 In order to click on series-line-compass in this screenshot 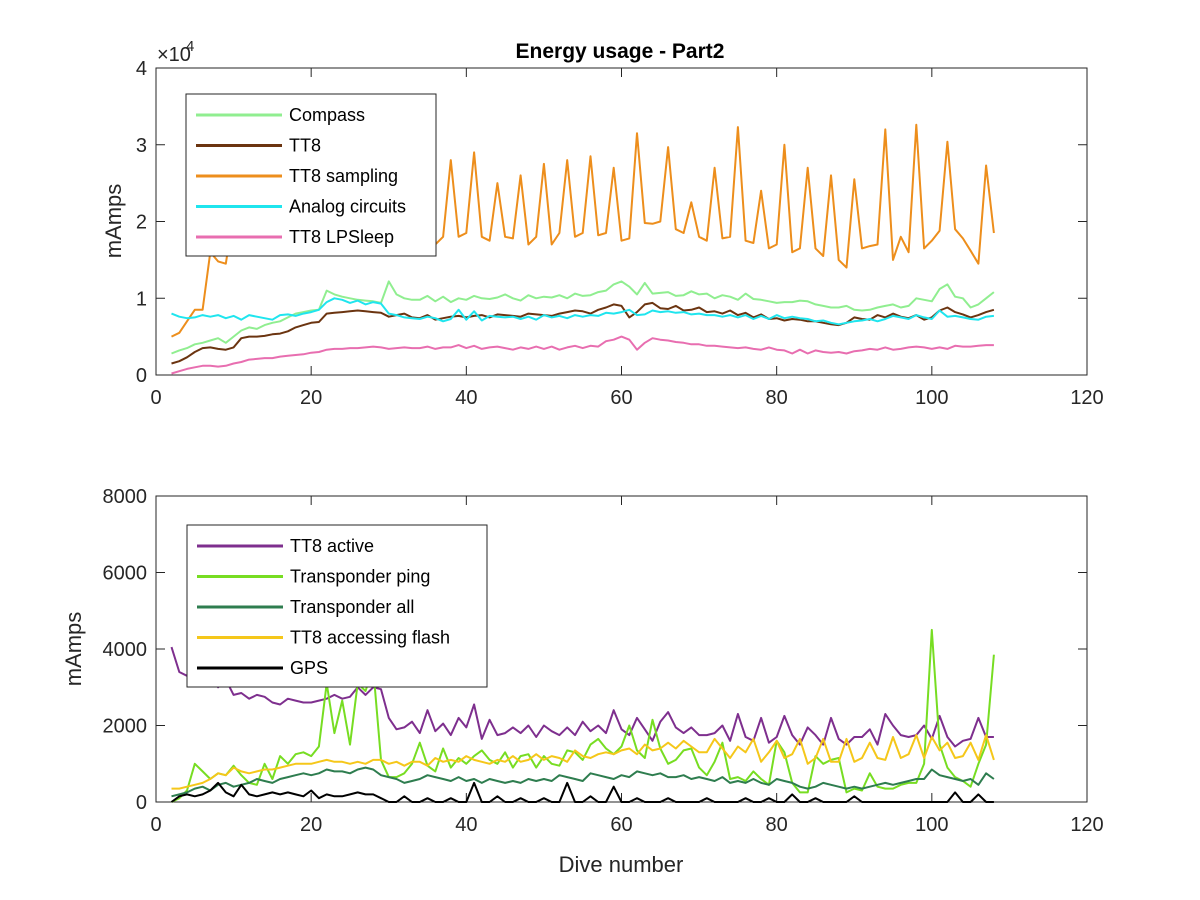, I will do `click(583, 317)`.